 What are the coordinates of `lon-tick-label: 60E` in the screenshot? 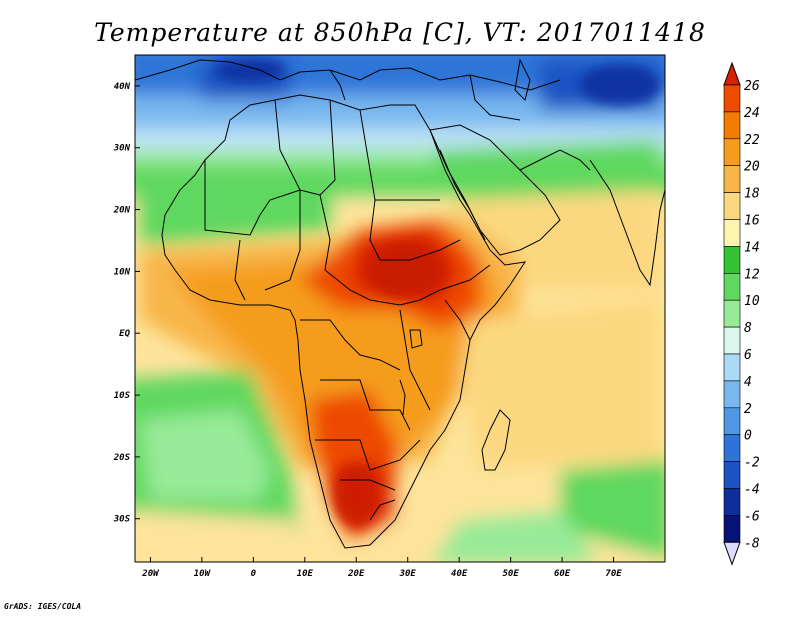 It's located at (562, 574).